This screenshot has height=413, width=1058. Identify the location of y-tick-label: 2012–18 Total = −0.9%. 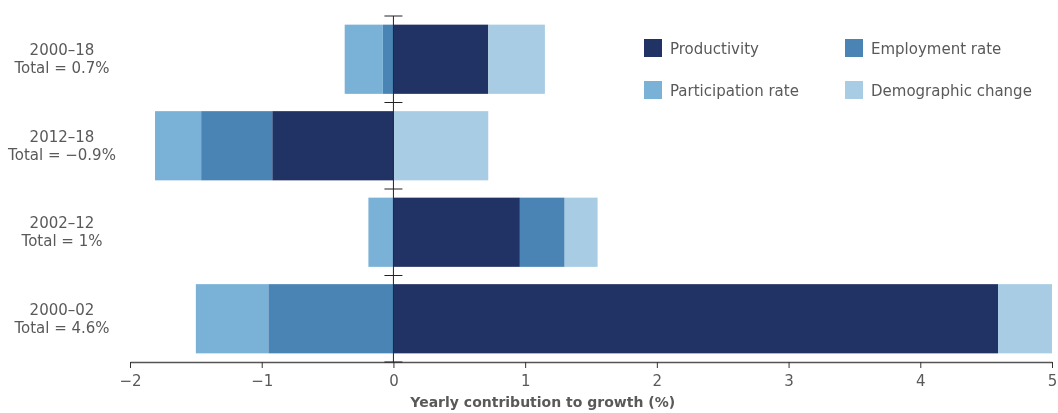
(61, 145).